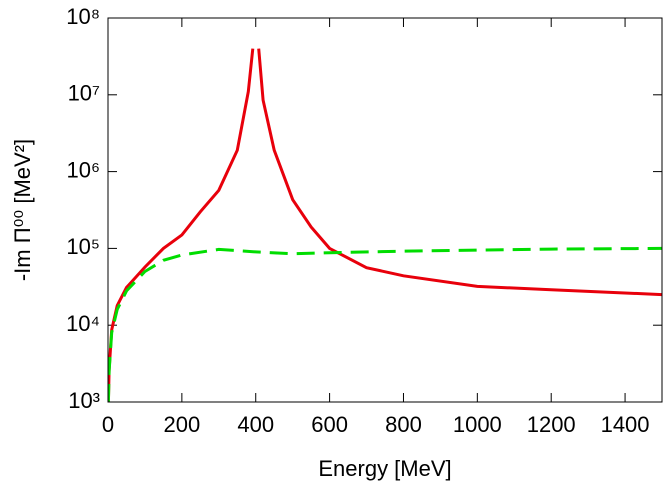  What do you see at coordinates (403, 424) in the screenshot?
I see `x-tick-label: 800` at bounding box center [403, 424].